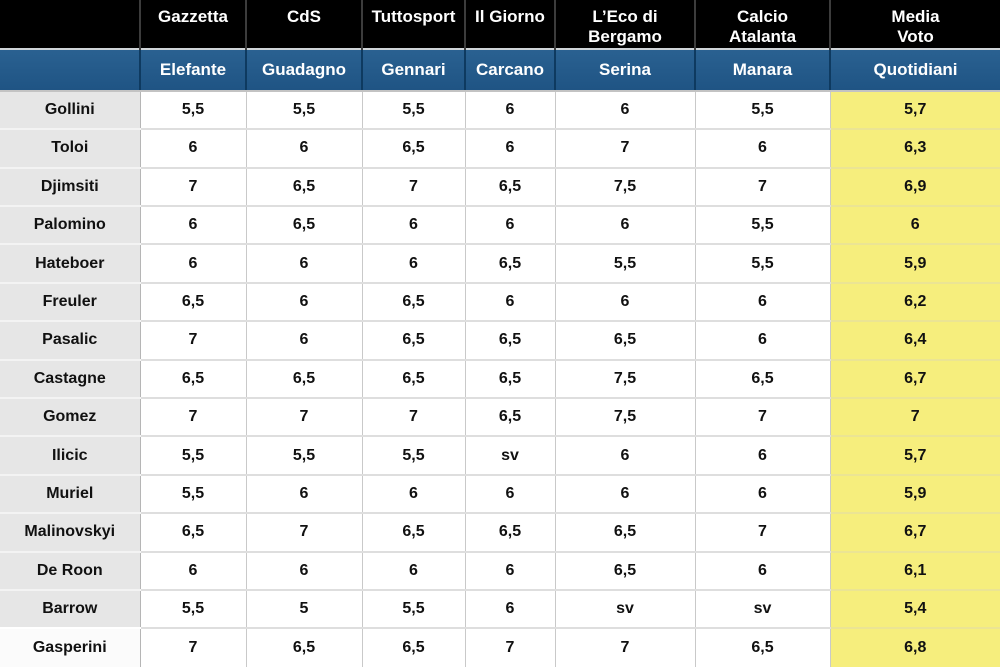 Image resolution: width=1000 pixels, height=667 pixels. I want to click on table-row: Gasperini 7 6,5 6,5 7 7 6,5 6,8, so click(500, 647).